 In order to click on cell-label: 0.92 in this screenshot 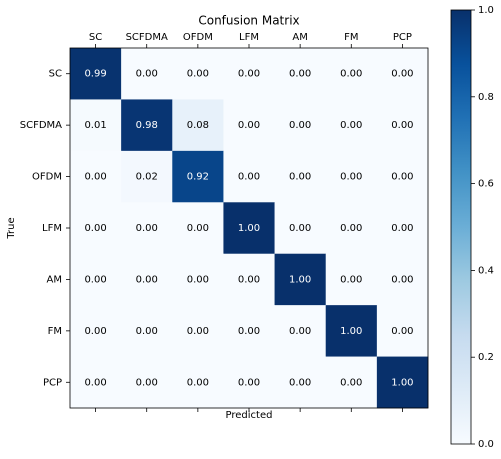, I will do `click(198, 177)`.